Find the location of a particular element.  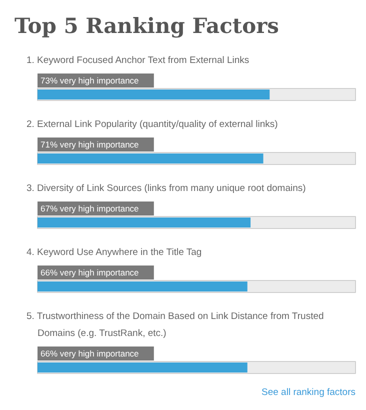

data-label: 67% very high importance is located at coordinates (90, 209).